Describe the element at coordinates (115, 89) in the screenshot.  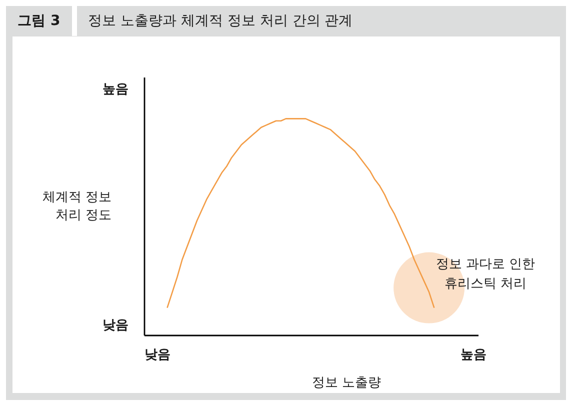
I see `text: 높음` at that location.